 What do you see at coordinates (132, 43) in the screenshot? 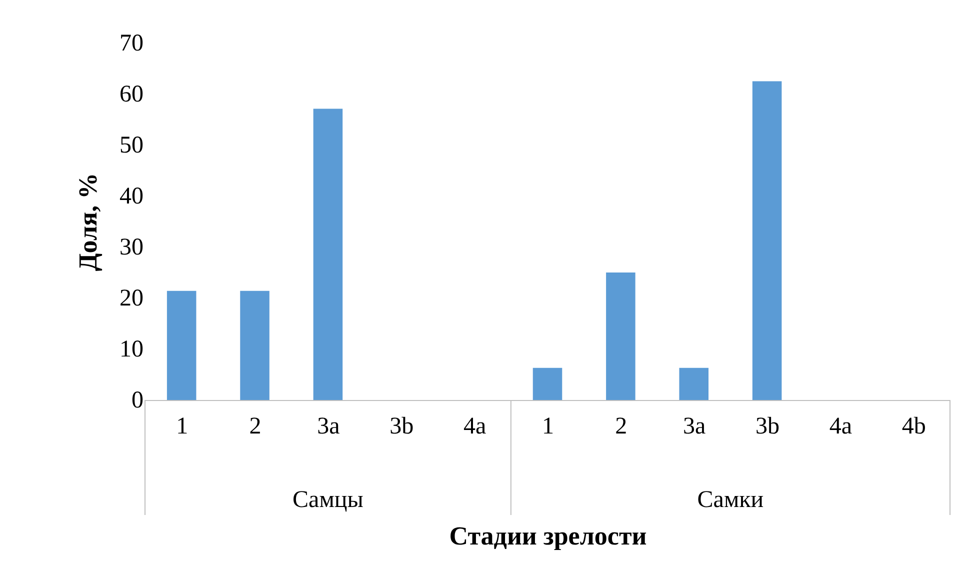
I see `y-tick-label: 70` at bounding box center [132, 43].